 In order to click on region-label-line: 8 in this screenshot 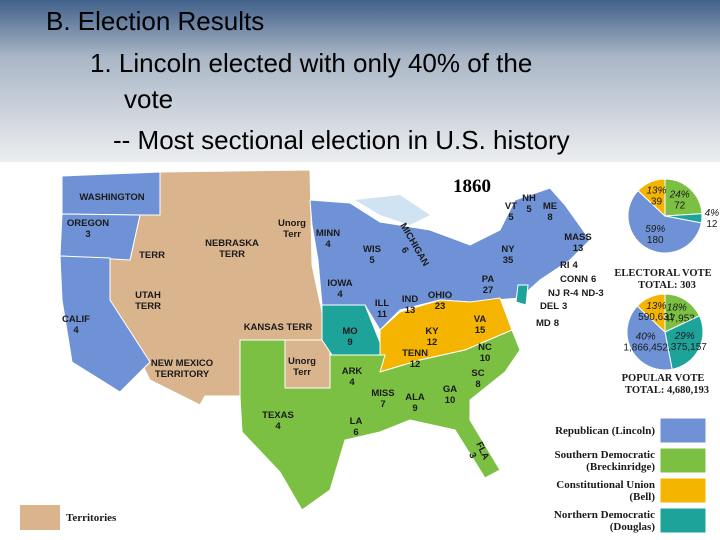, I will do `click(549, 217)`.